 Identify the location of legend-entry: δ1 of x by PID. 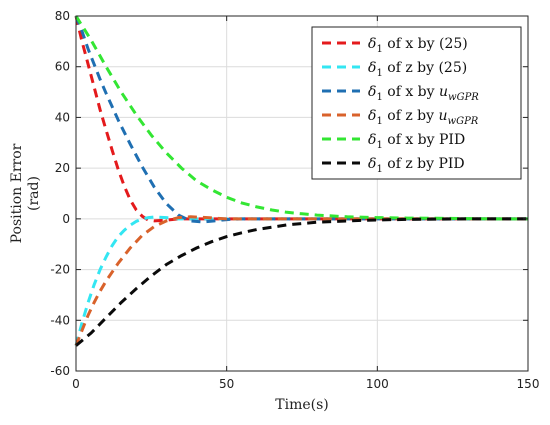
(416, 141).